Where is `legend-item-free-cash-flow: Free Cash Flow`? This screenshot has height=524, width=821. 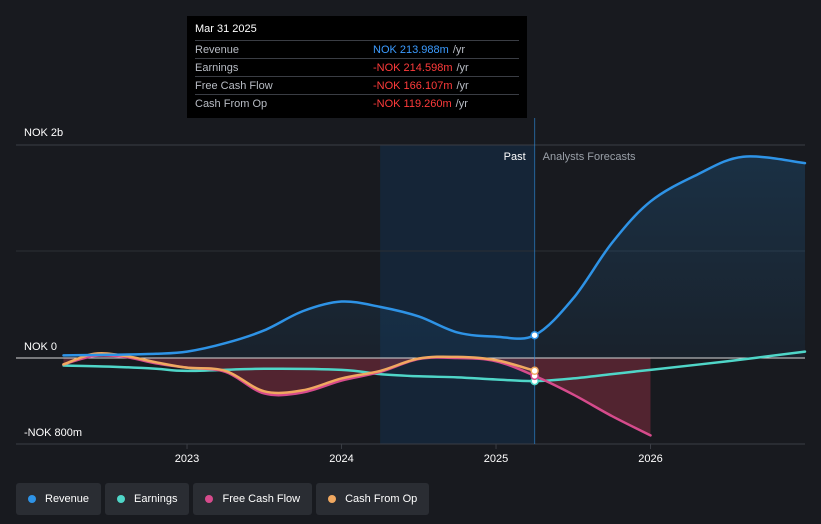
legend-item-free-cash-flow: Free Cash Flow is located at coordinates (253, 499).